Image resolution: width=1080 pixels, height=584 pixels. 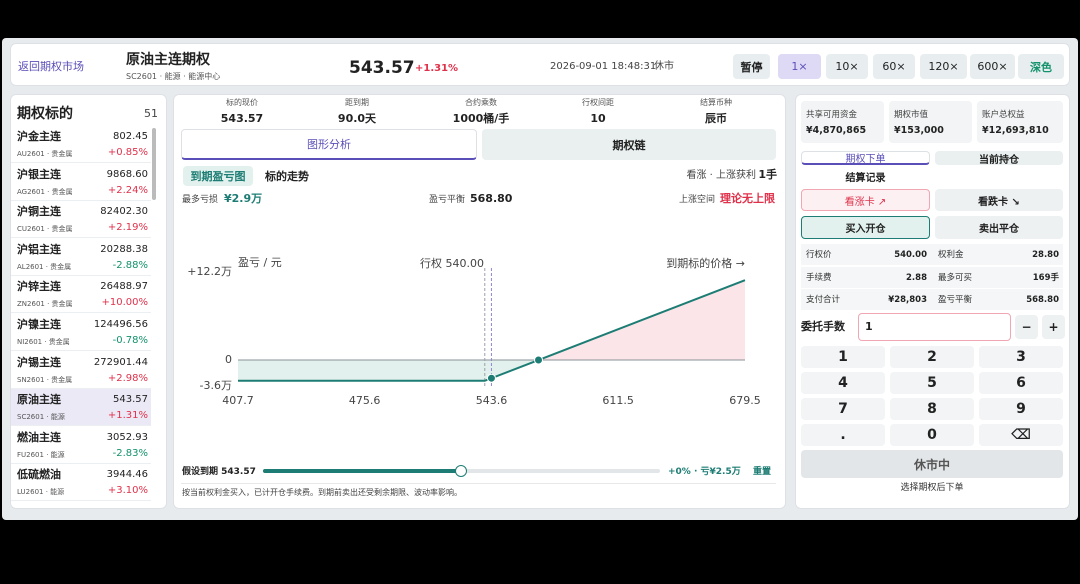 I want to click on market-status: 休市, so click(x=664, y=66).